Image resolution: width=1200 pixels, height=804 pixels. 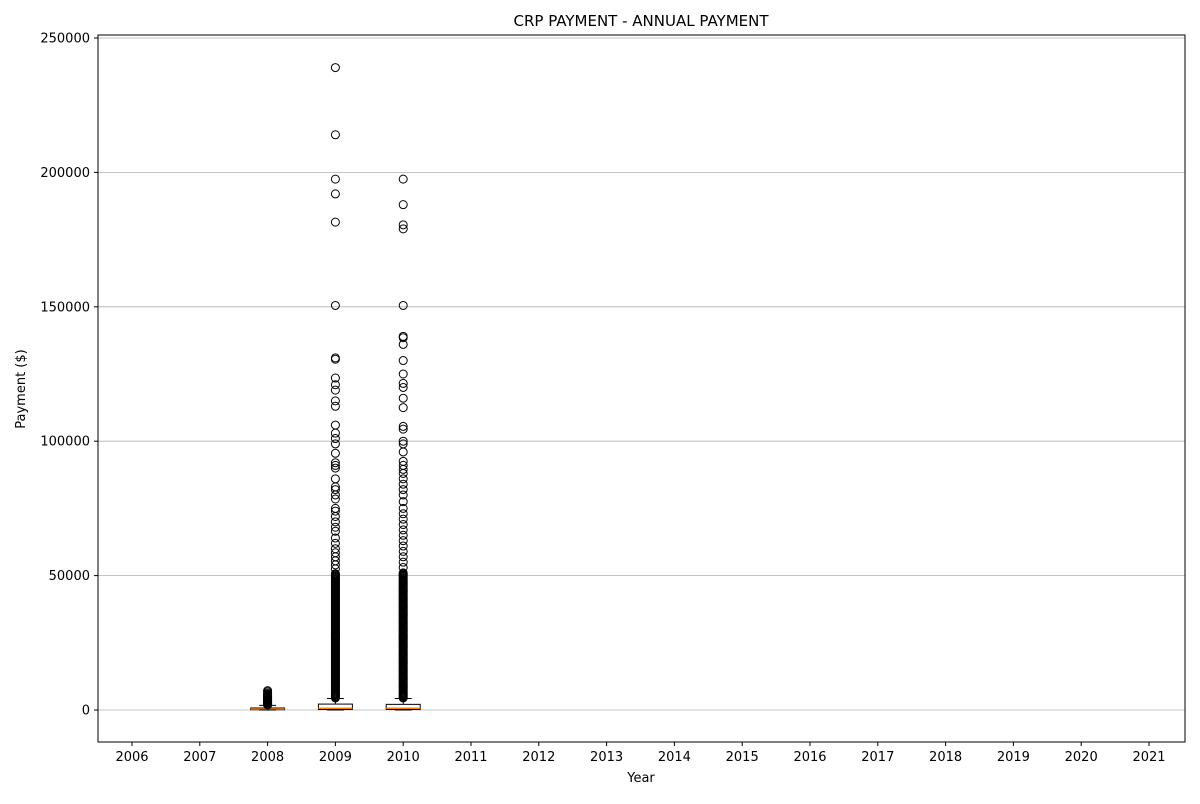 I want to click on x-tick-label: 2018, so click(x=945, y=757).